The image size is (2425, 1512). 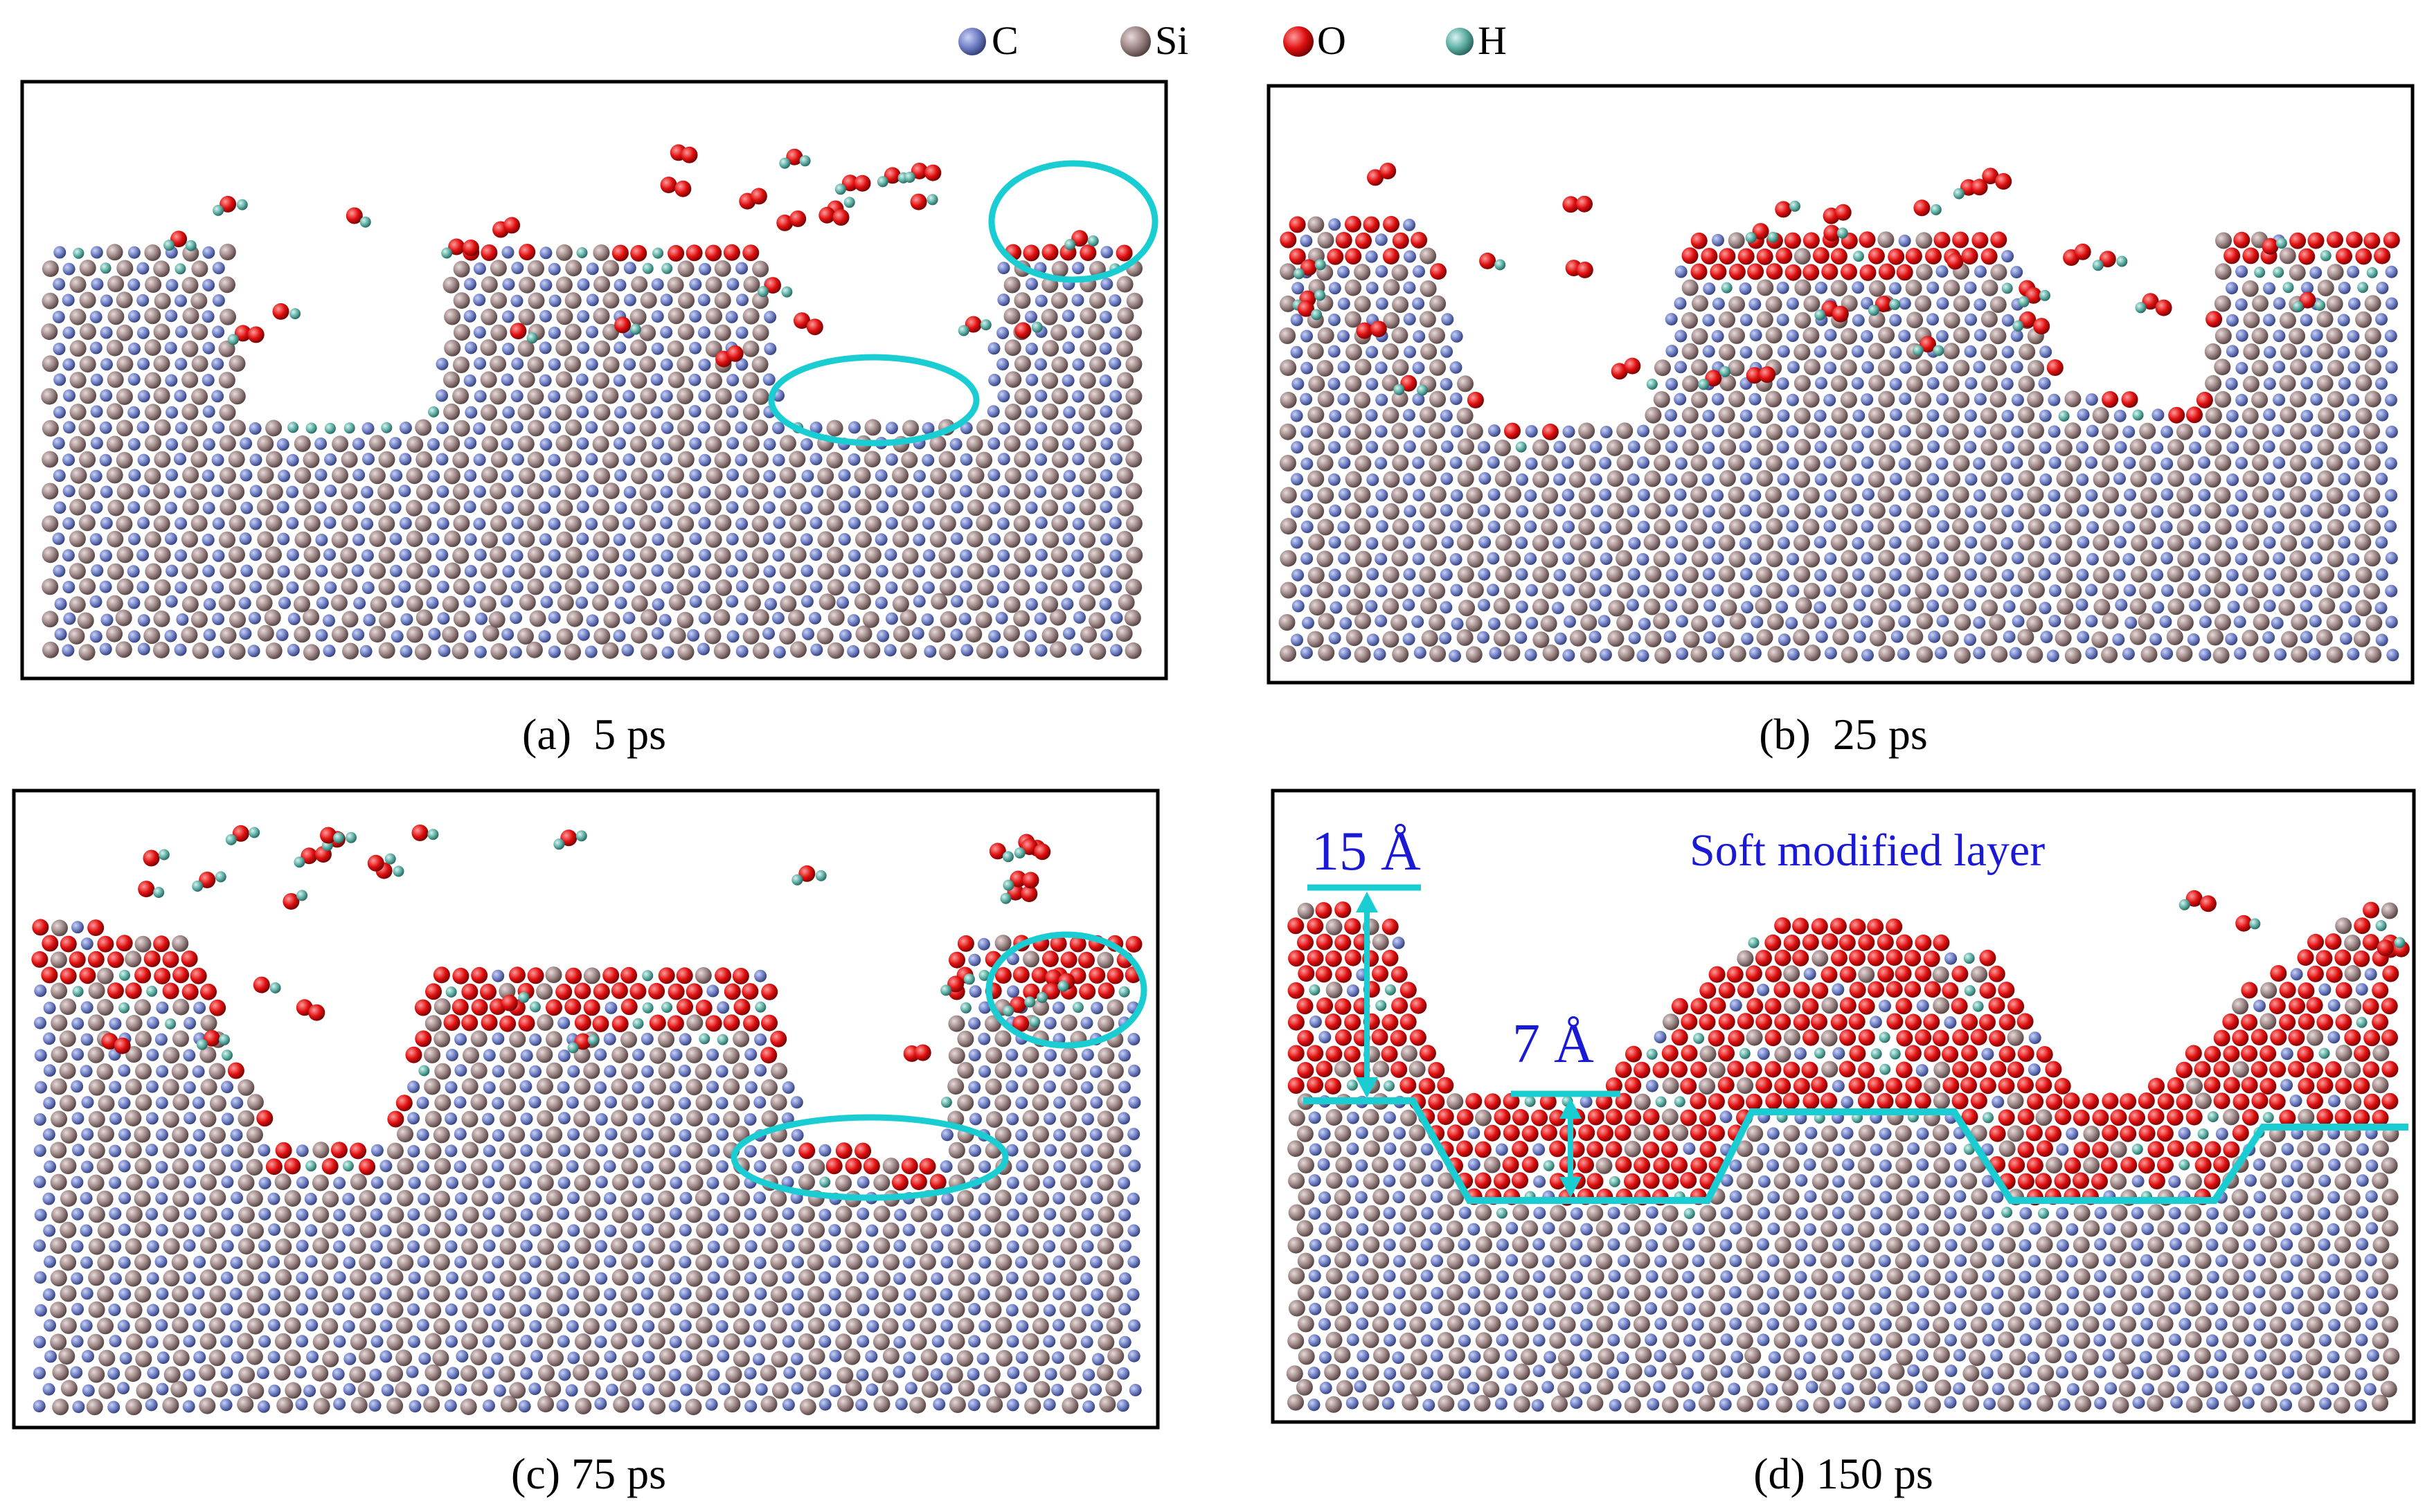 What do you see at coordinates (1367, 902) in the screenshot?
I see `height-15-arrow-up` at bounding box center [1367, 902].